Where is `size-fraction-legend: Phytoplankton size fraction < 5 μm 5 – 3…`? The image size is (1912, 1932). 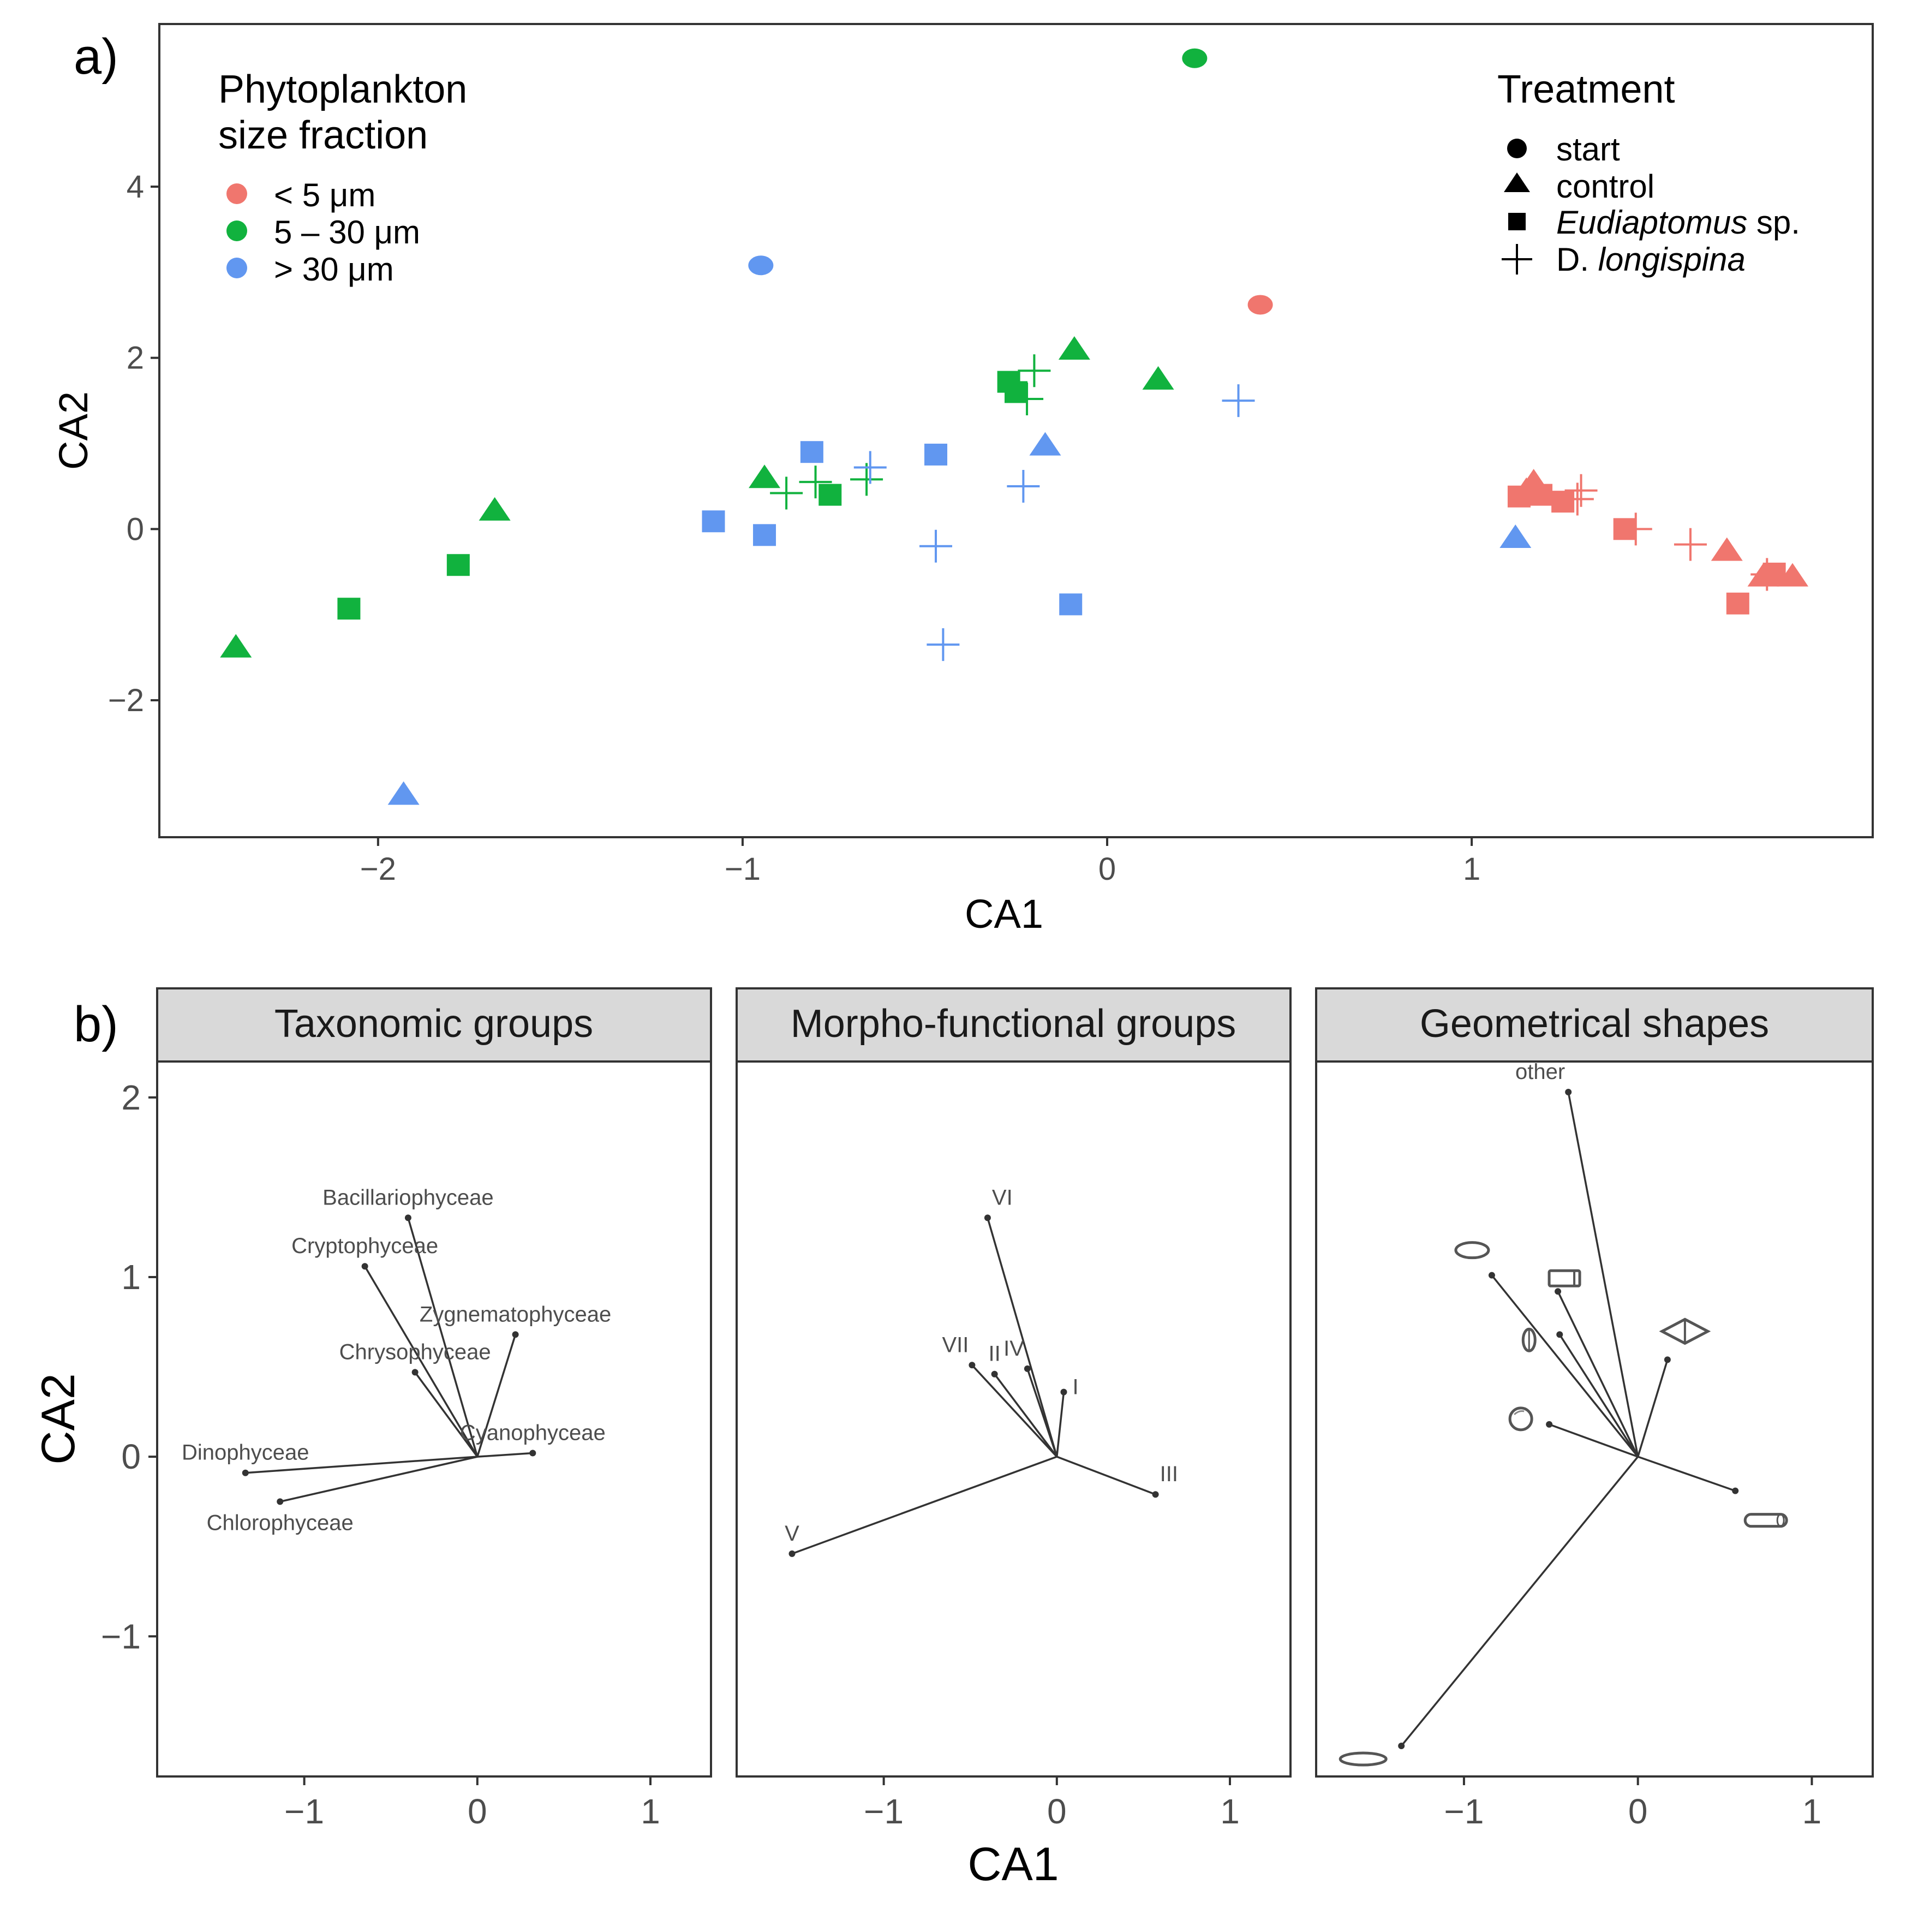 size-fraction-legend: Phytoplankton size fraction < 5 μm 5 – 3… is located at coordinates (342, 178).